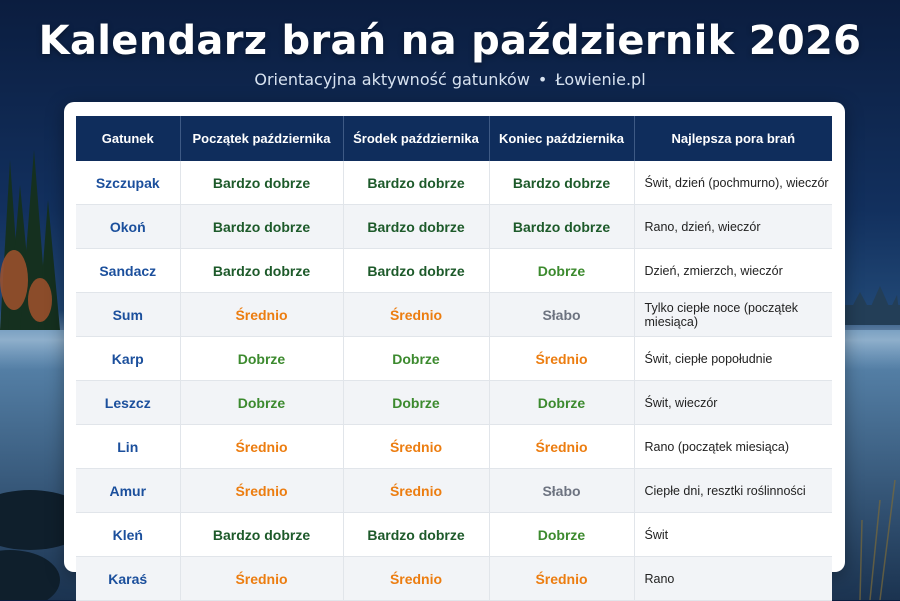 The height and width of the screenshot is (601, 900). Describe the element at coordinates (733, 490) in the screenshot. I see `best-time-cell: Ciepłe dni, resztki roślinności` at that location.